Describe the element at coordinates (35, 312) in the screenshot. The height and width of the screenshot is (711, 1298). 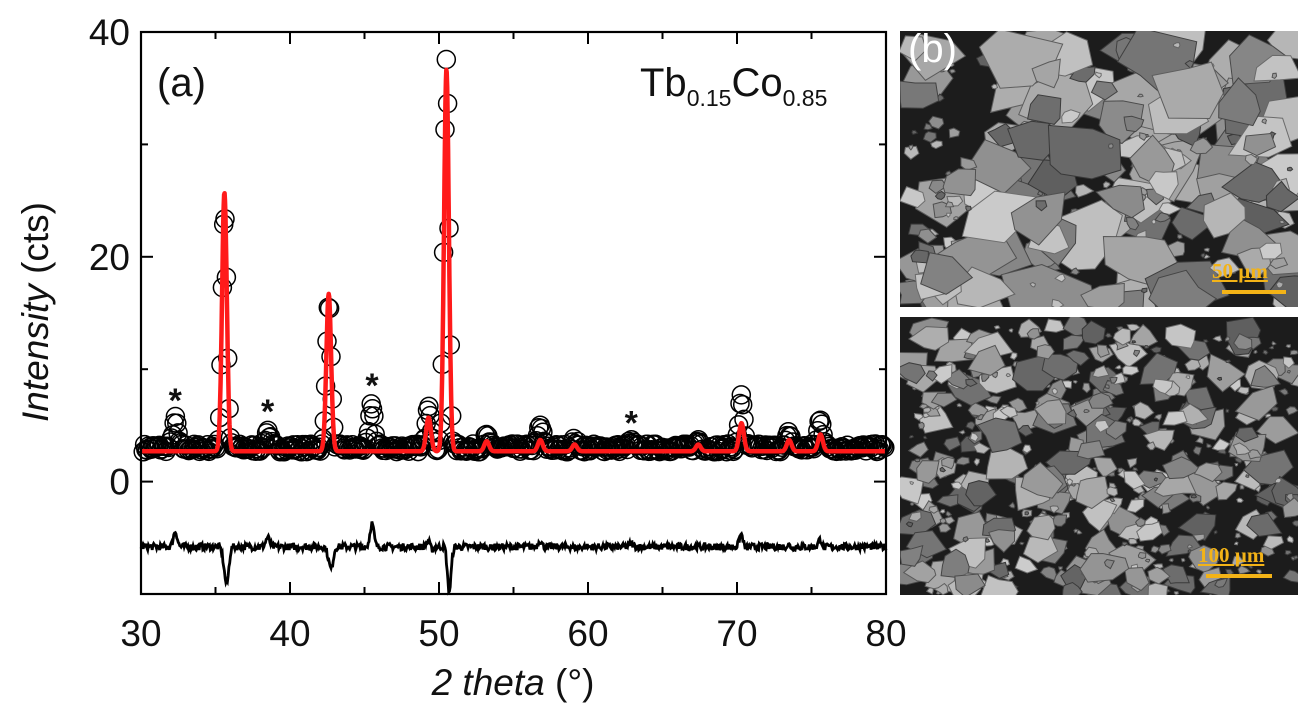
I see `y-axis-title: Intensity (cts)` at that location.